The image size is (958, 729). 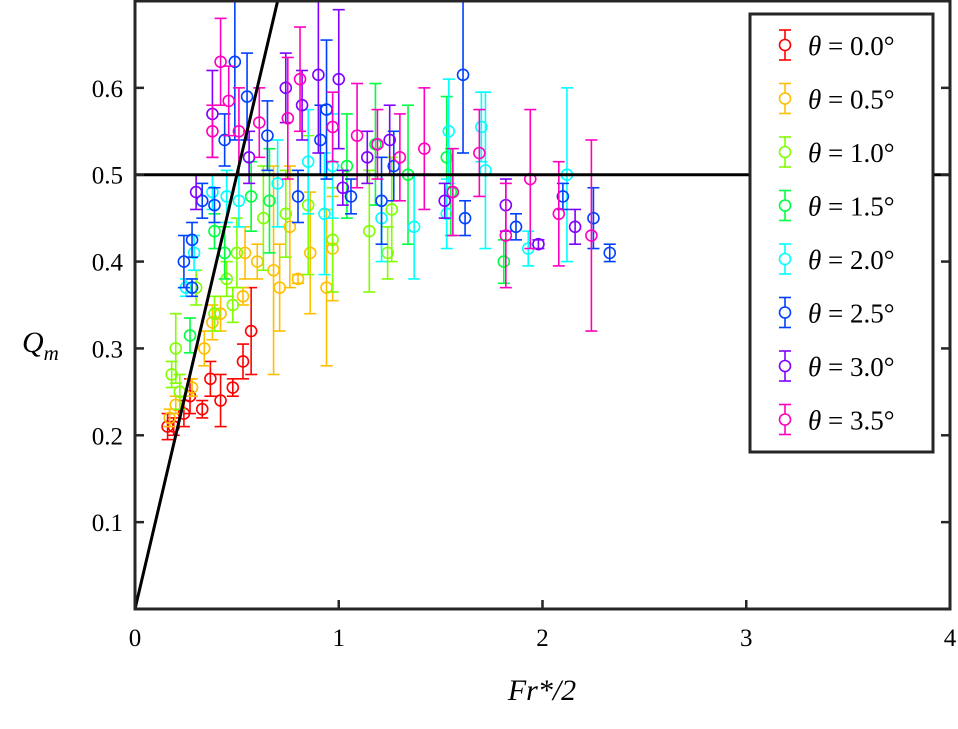 I want to click on legend-label: θ = 1.5°, so click(x=851, y=207).